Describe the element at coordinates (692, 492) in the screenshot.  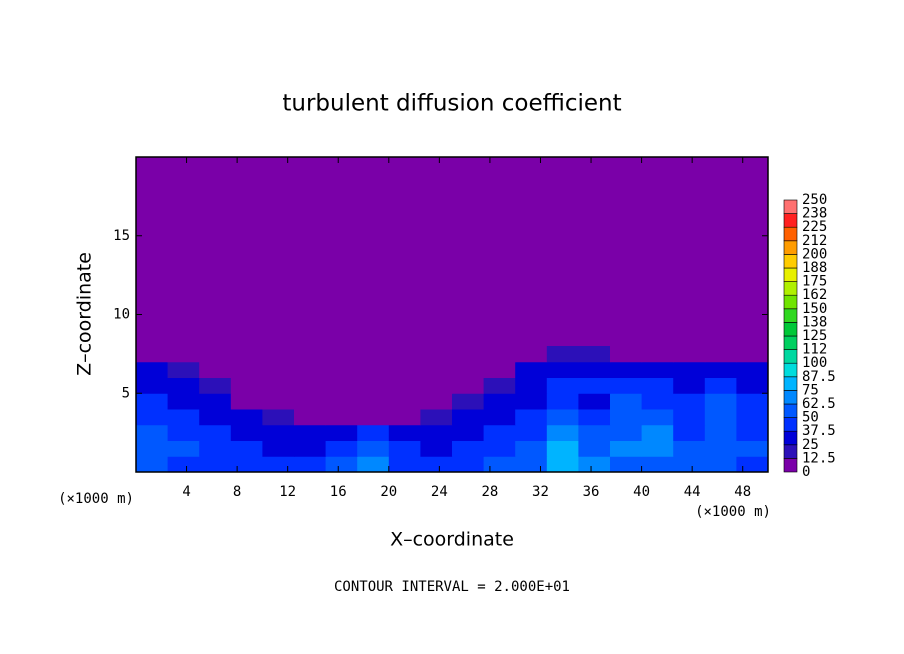
I see `x-tick-label: 44` at that location.